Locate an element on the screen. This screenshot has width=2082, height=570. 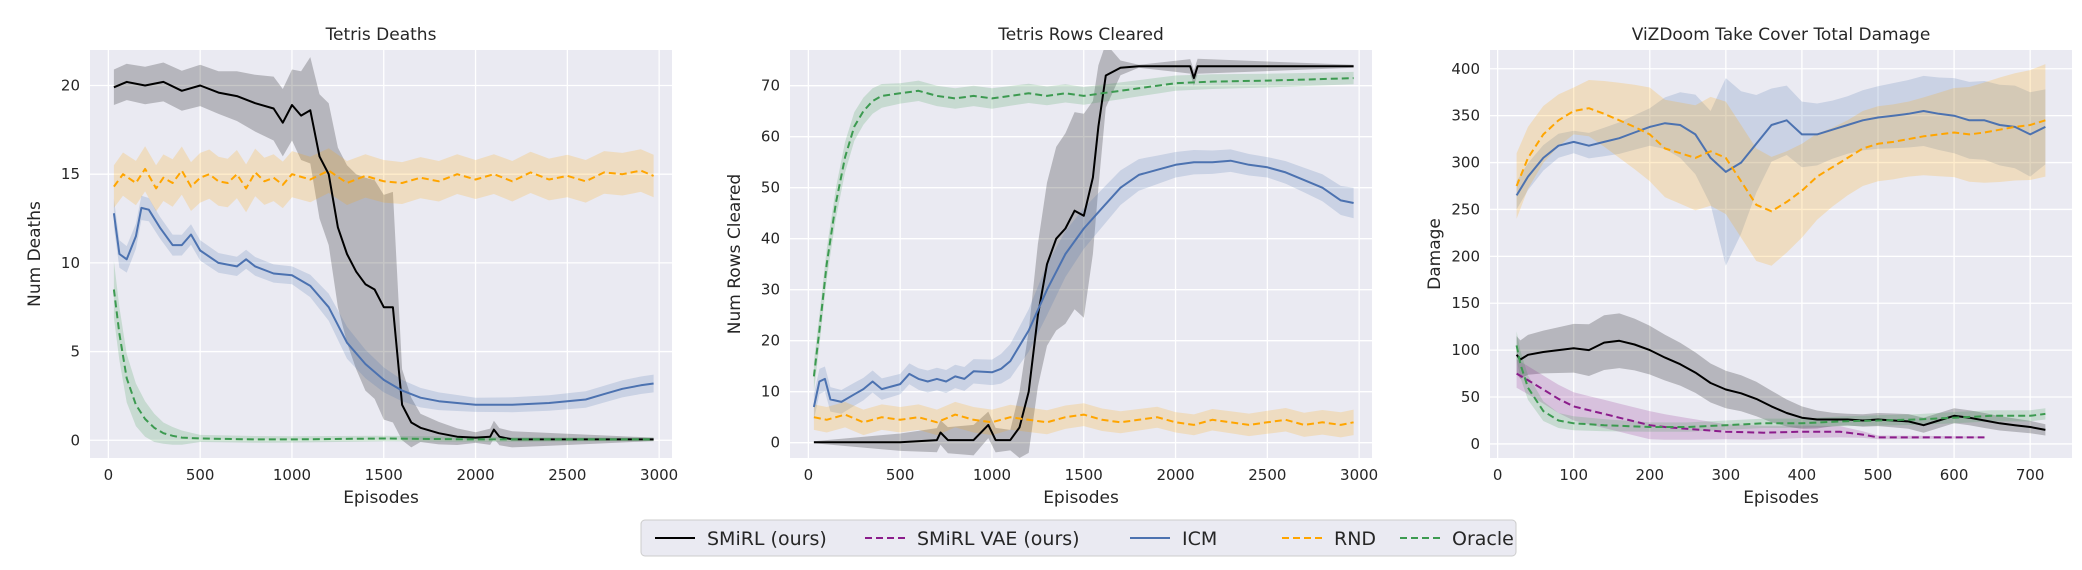
y-tick-label: 30 is located at coordinates (770, 290).